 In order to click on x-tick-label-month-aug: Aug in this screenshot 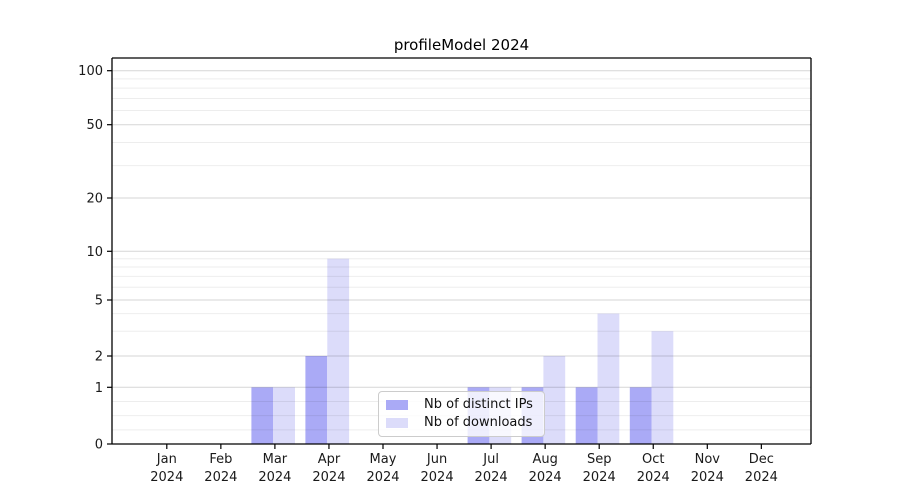, I will do `click(544, 459)`.